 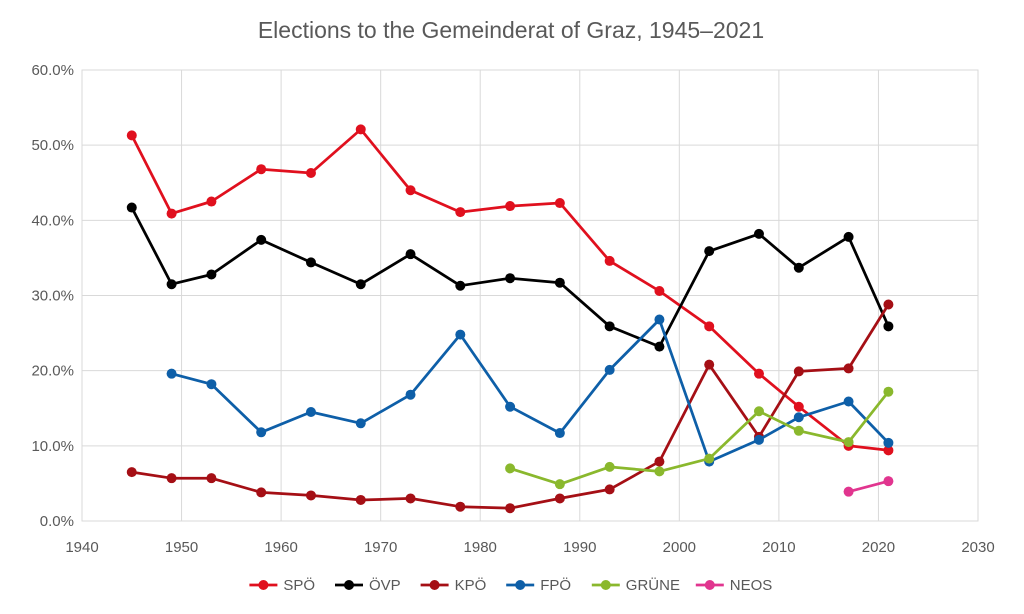 What do you see at coordinates (52, 371) in the screenshot?
I see `y-tick-label: 20.0%` at bounding box center [52, 371].